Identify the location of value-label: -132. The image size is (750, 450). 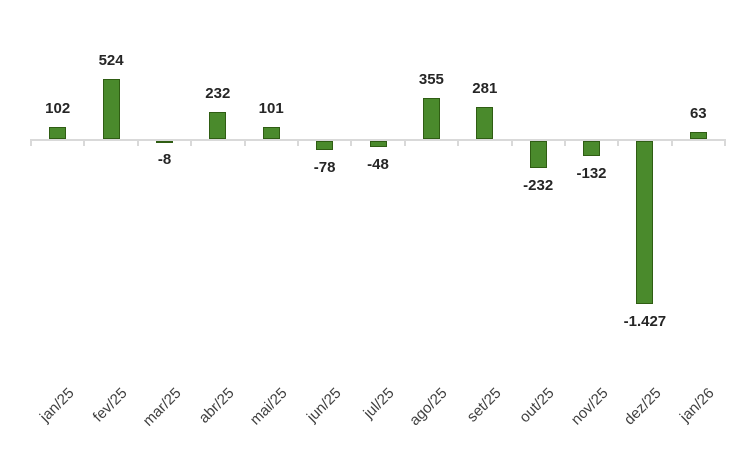
(591, 174).